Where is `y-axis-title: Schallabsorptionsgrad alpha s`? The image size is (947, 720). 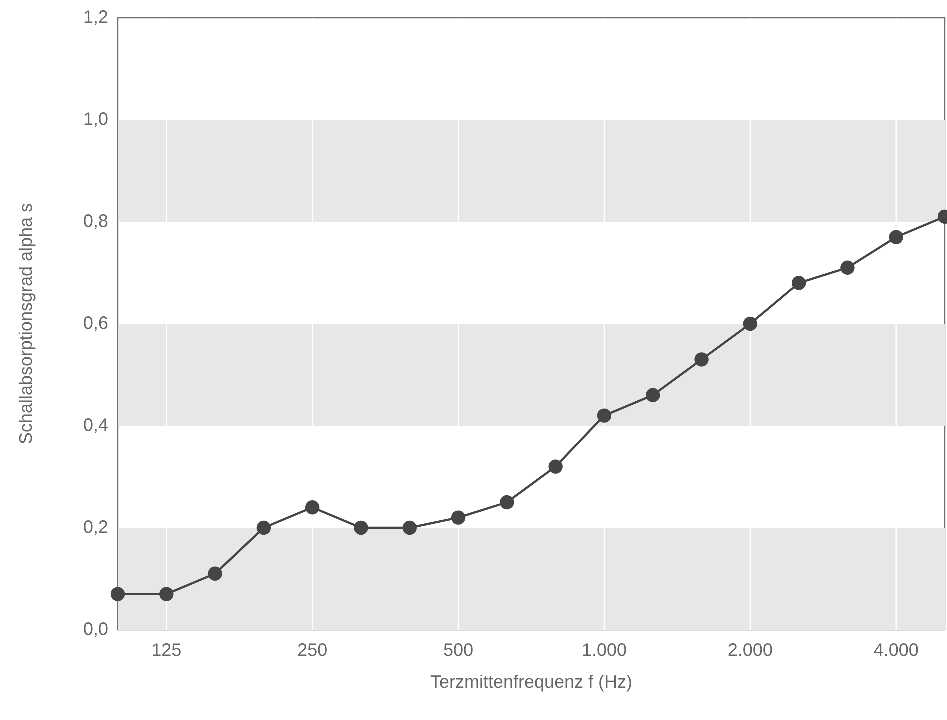
y-axis-title: Schallabsorptionsgrad alpha s is located at coordinates (27, 324).